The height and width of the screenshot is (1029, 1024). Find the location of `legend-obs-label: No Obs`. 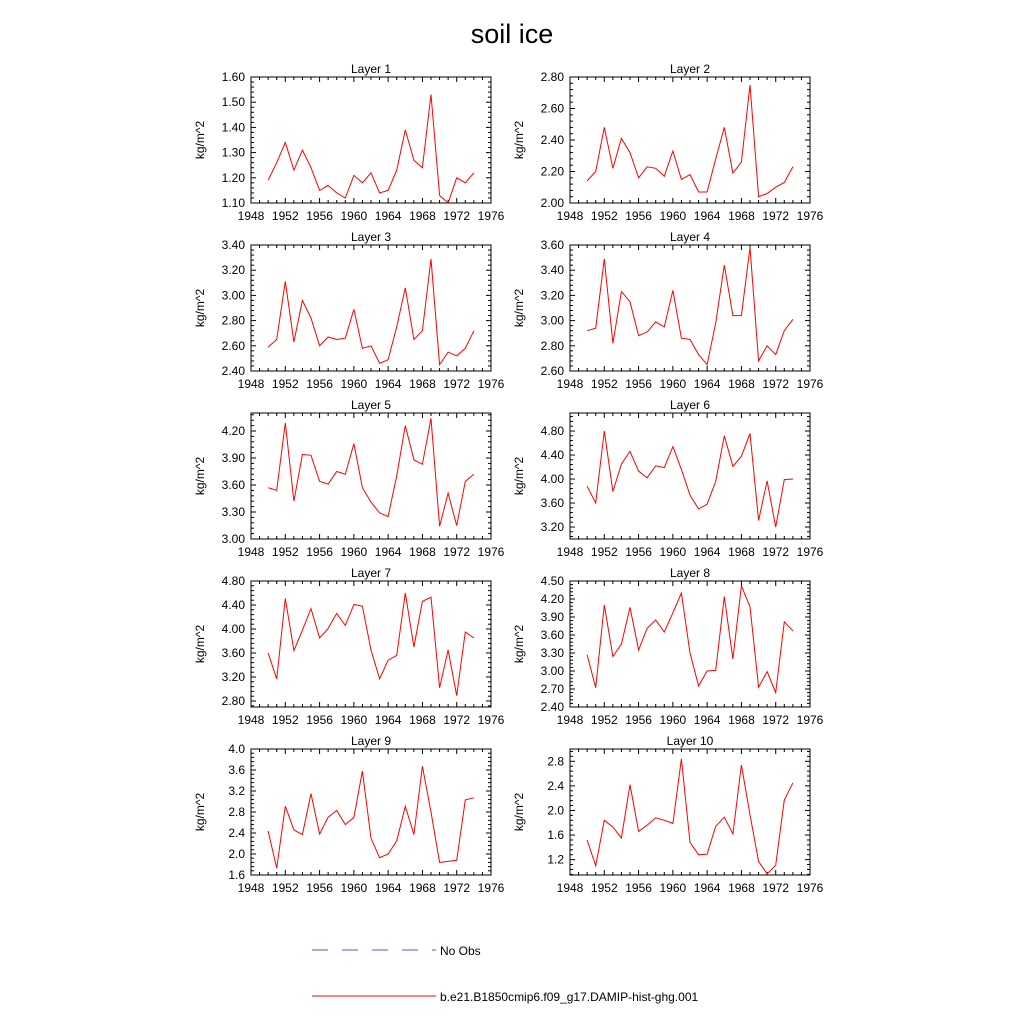

legend-obs-label: No Obs is located at coordinates (460, 951).